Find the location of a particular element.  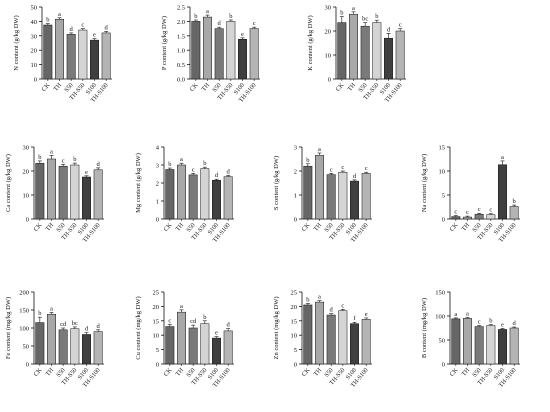

y-axis-title: Mg content (g/kg DW) is located at coordinates (138, 183).